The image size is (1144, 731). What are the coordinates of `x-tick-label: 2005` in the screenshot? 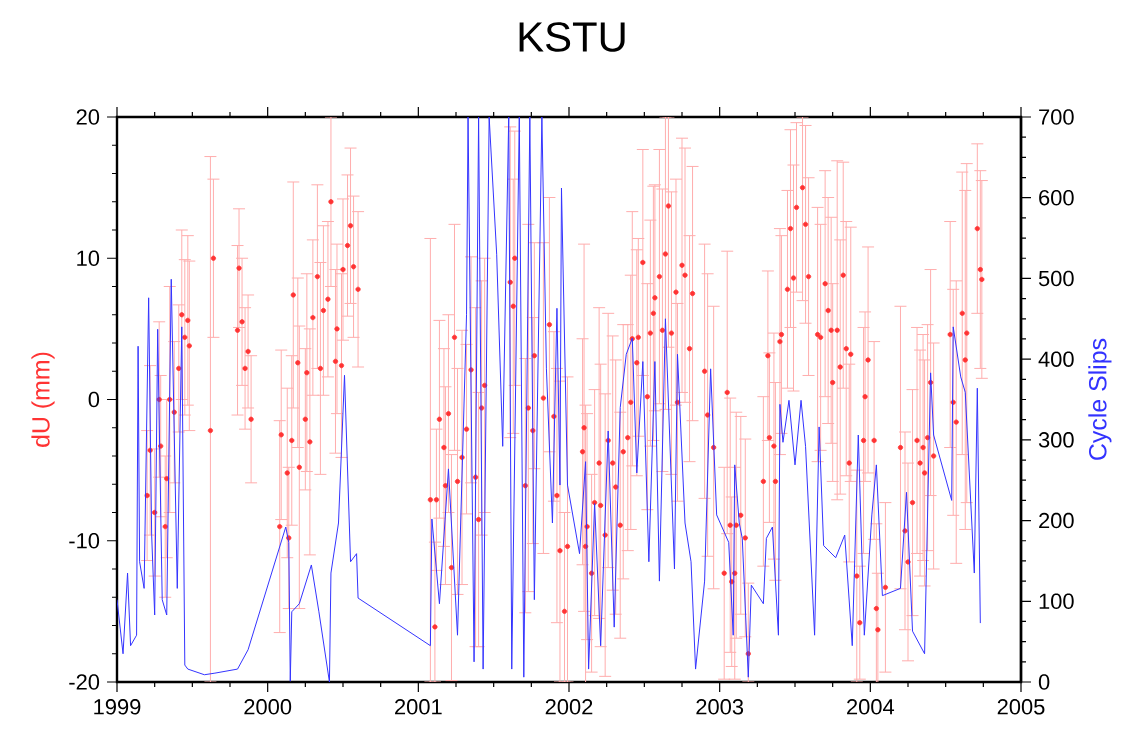 It's located at (1021, 707).